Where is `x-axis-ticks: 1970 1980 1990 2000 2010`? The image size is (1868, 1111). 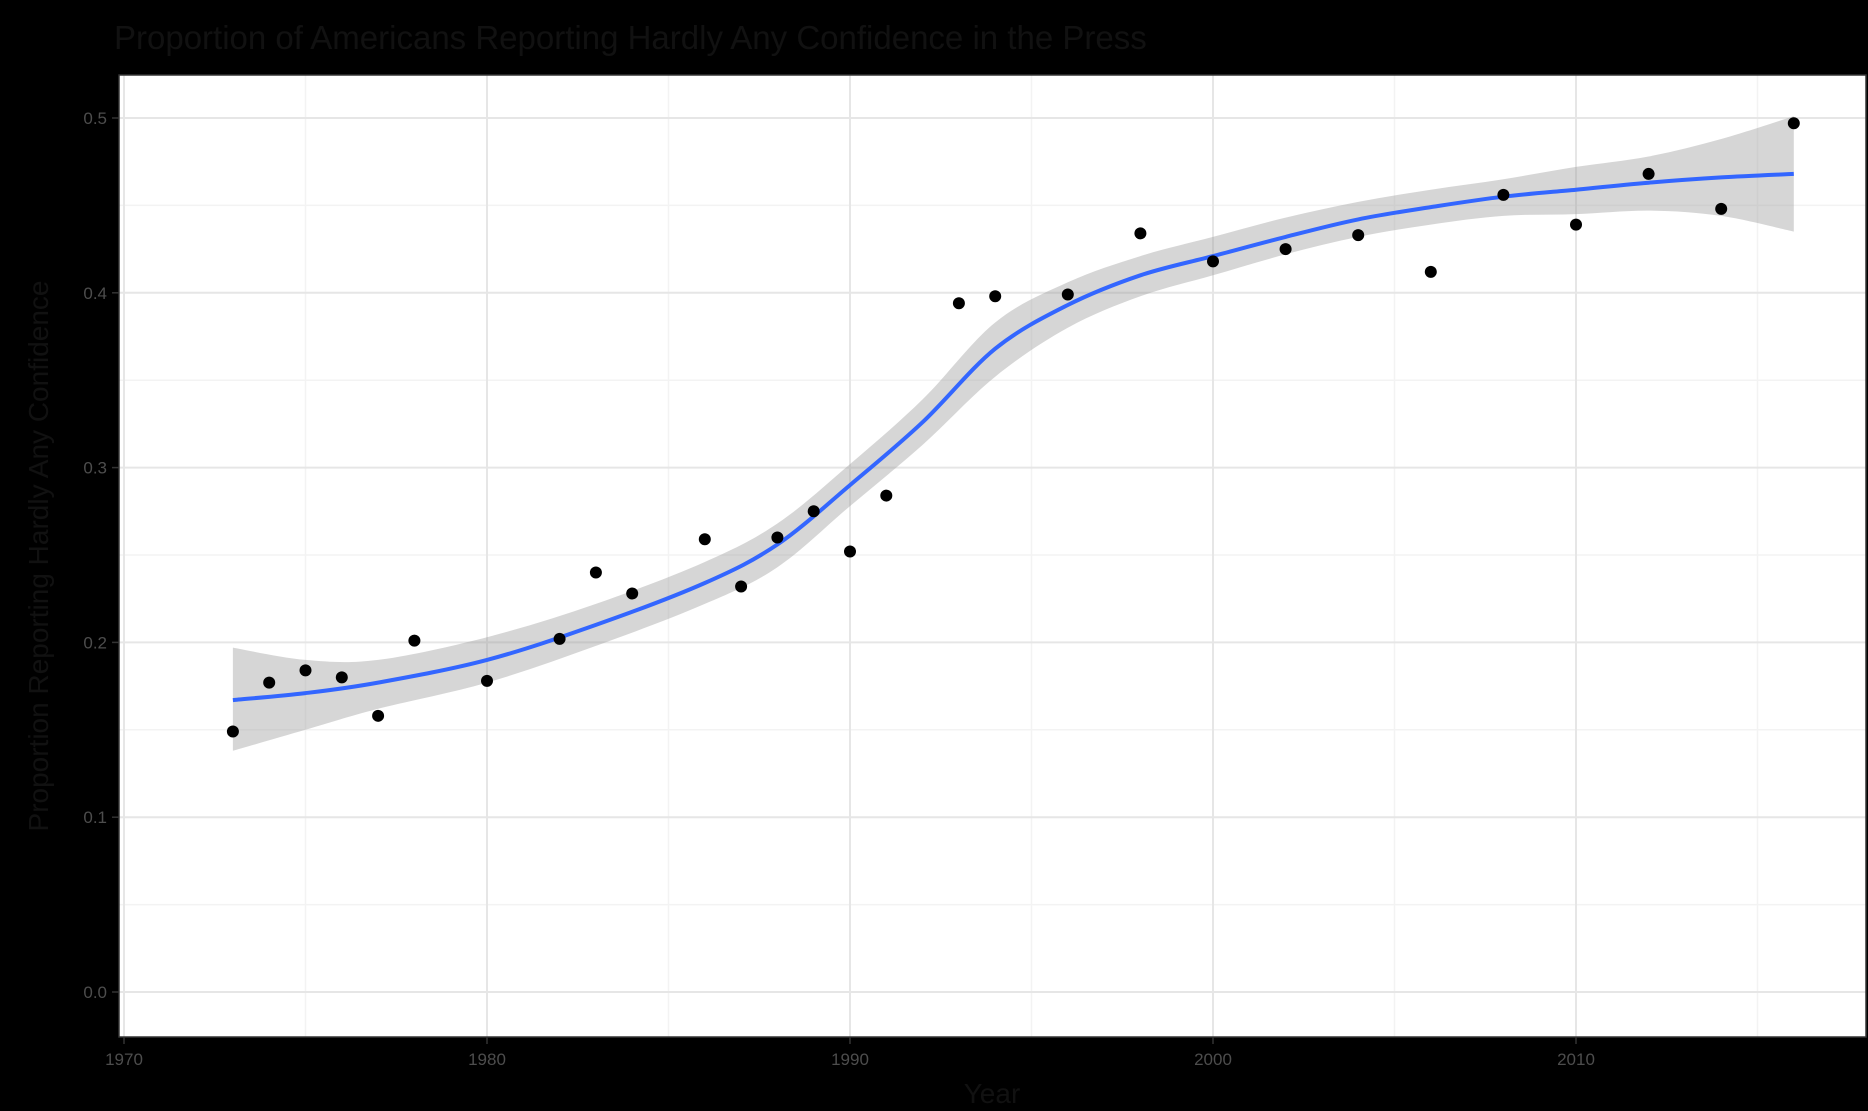 x-axis-ticks: 1970 1980 1990 2000 2010 is located at coordinates (850, 1053).